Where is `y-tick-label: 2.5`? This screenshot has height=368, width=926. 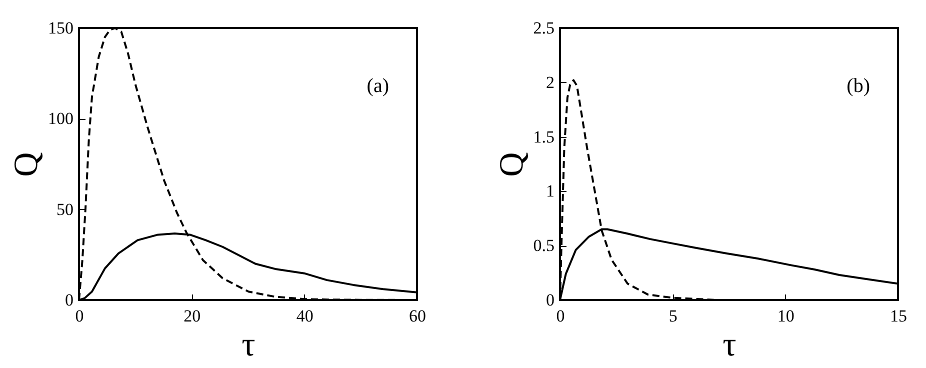 y-tick-label: 2.5 is located at coordinates (543, 28).